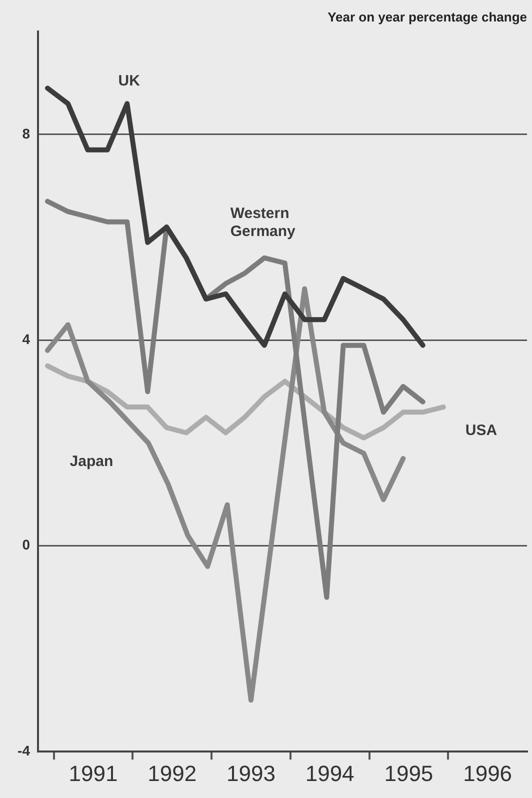  Describe the element at coordinates (26, 544) in the screenshot. I see `y-tick-label: 0` at that location.